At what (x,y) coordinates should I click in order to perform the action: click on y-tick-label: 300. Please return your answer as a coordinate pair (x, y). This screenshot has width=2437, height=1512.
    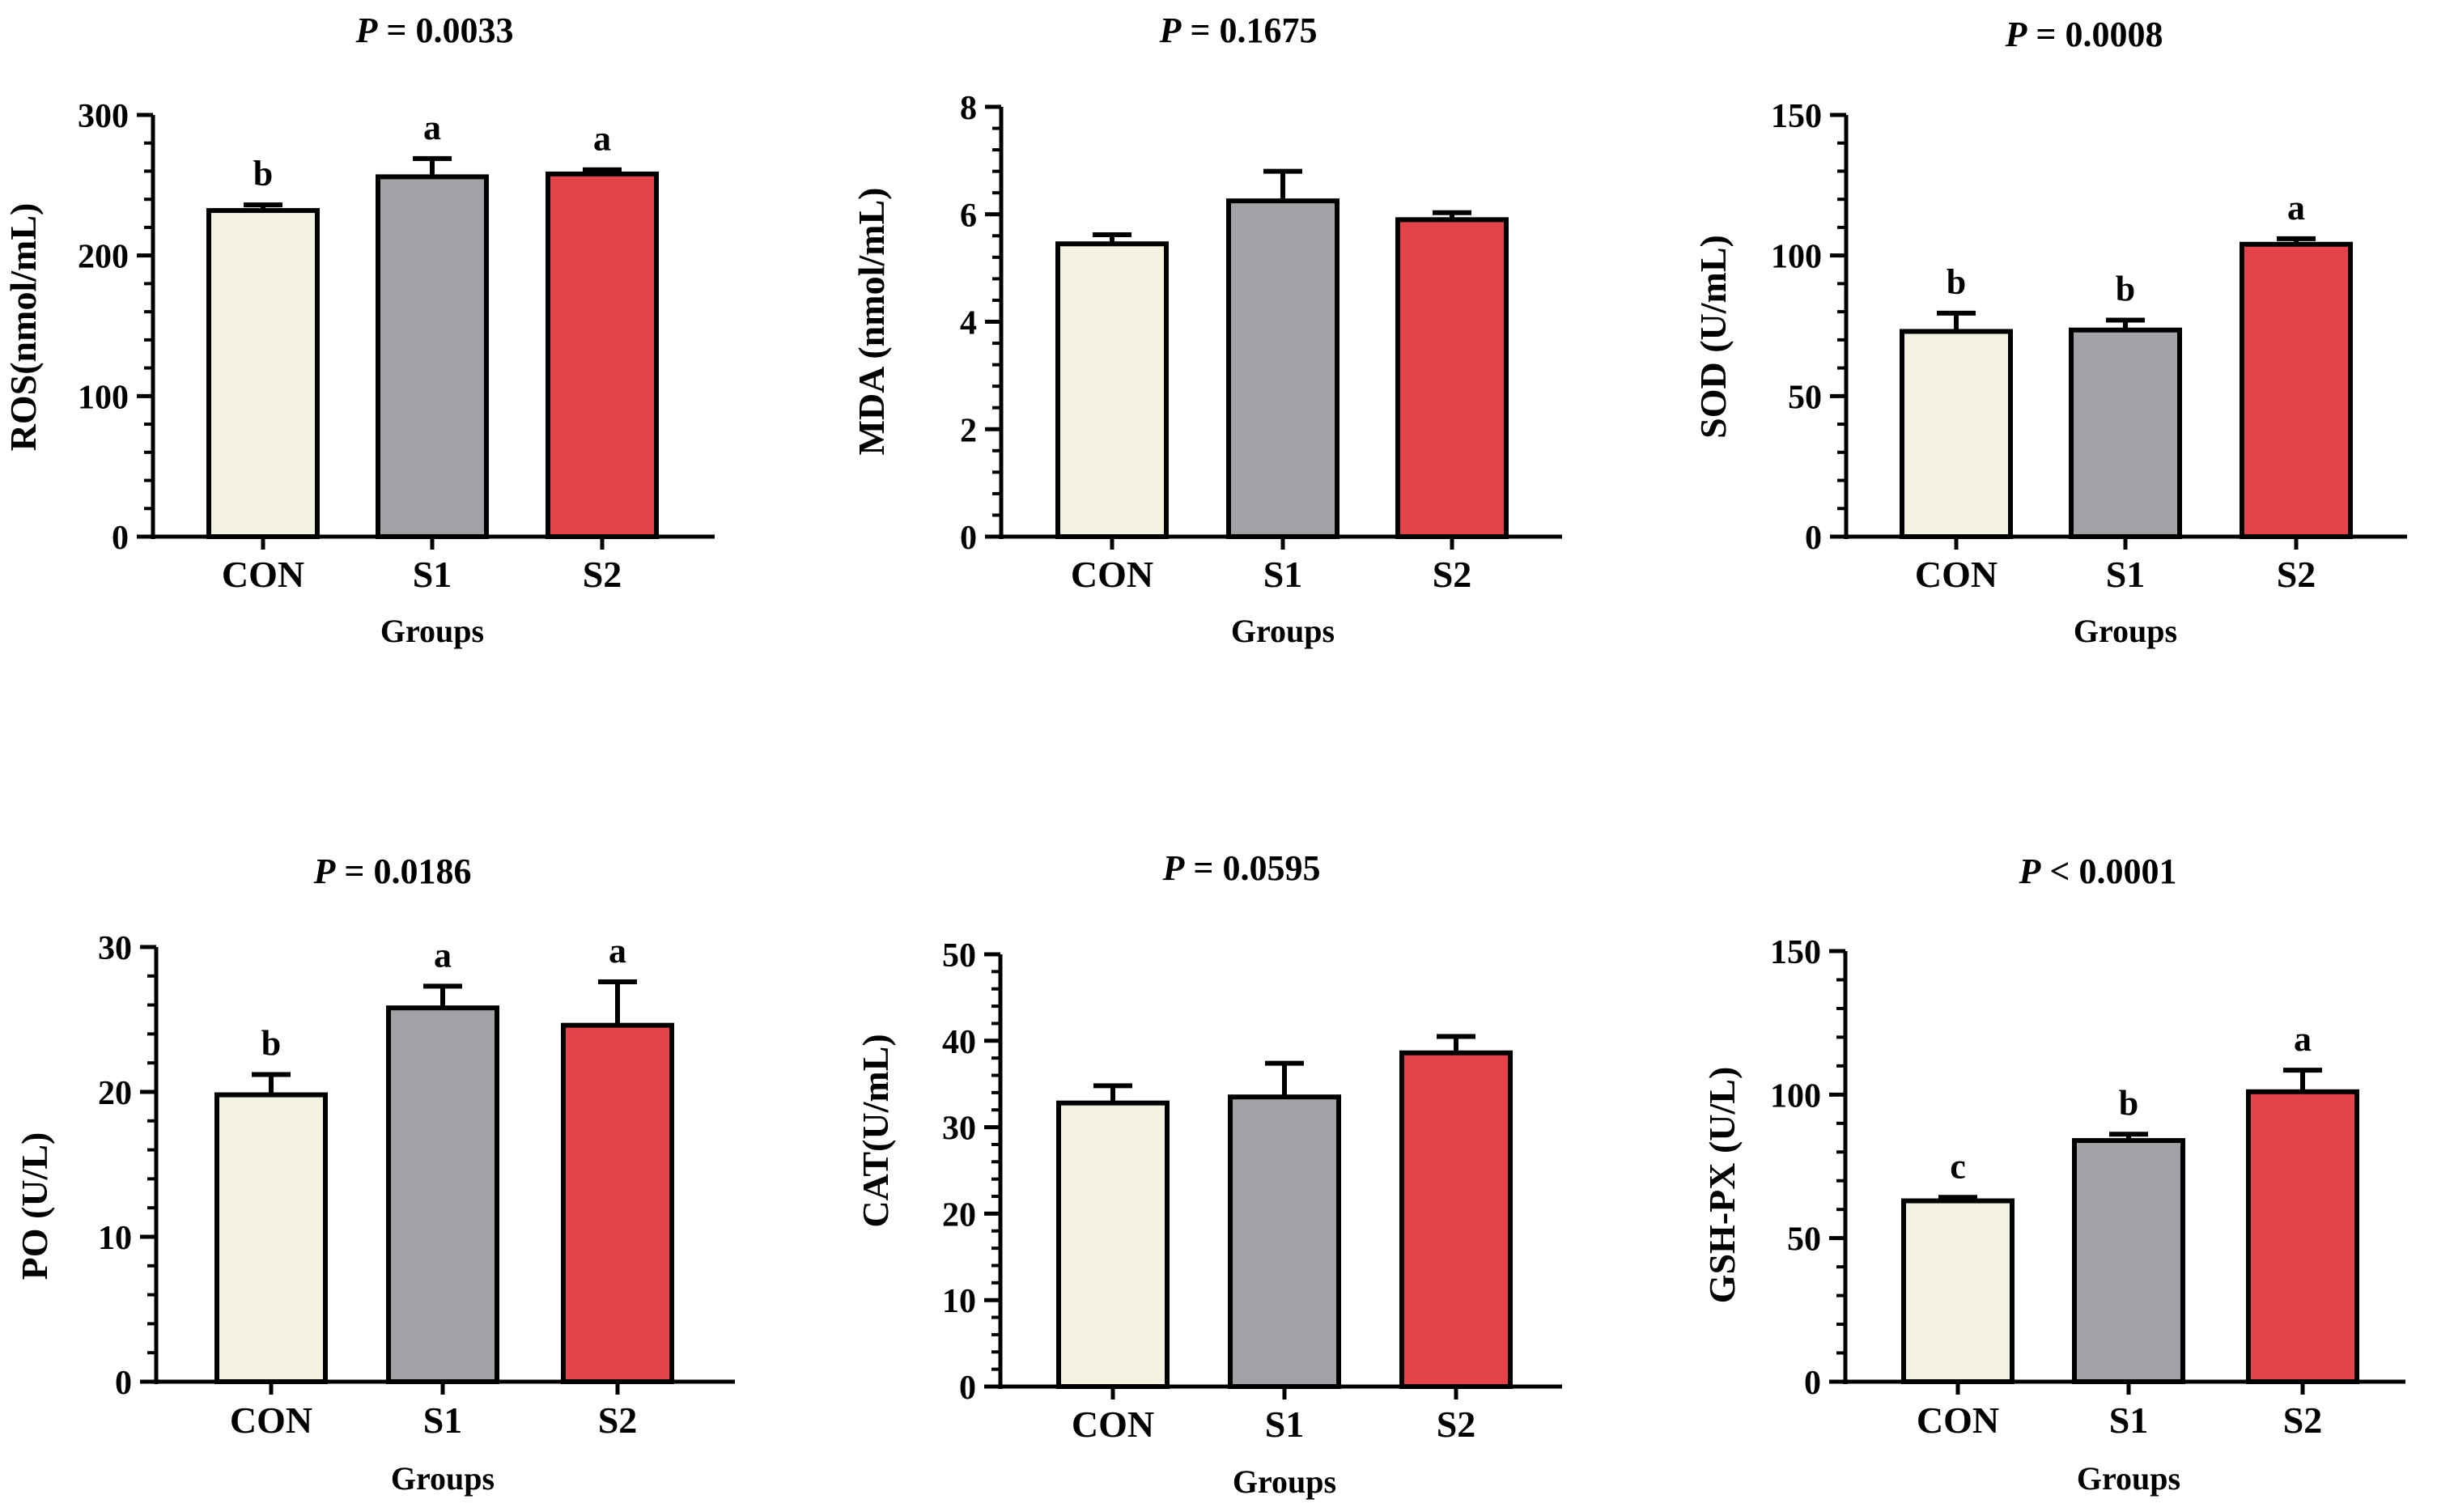
    Looking at the image, I should click on (104, 116).